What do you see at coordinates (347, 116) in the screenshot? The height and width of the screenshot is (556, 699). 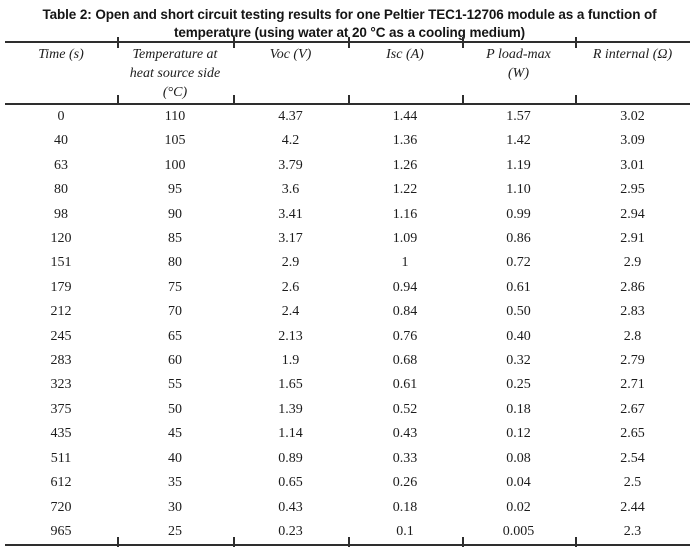 I see `table-row: 0 110 4.37 1.44 1.57 3.02` at bounding box center [347, 116].